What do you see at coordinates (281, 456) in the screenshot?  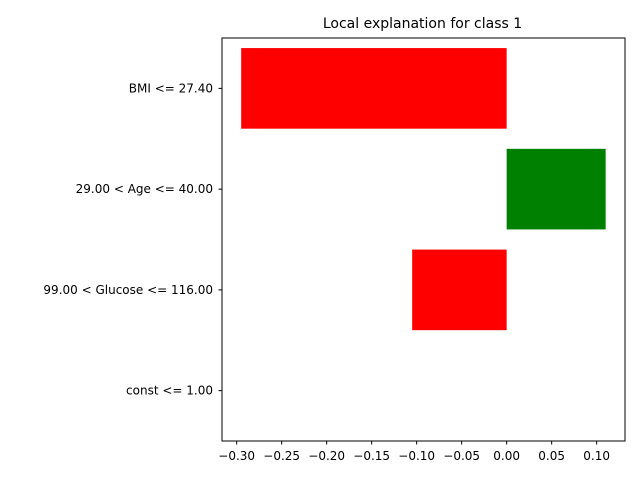 I see `x-tick-label: −0.25` at bounding box center [281, 456].